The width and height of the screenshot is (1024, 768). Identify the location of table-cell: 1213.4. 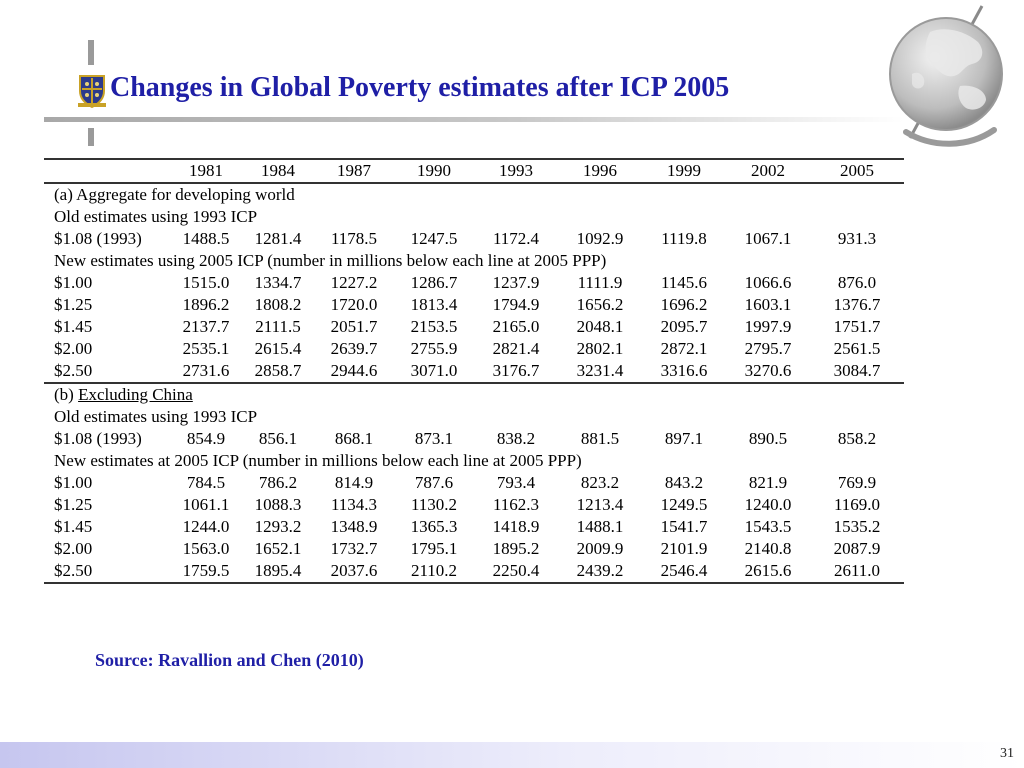
(600, 504).